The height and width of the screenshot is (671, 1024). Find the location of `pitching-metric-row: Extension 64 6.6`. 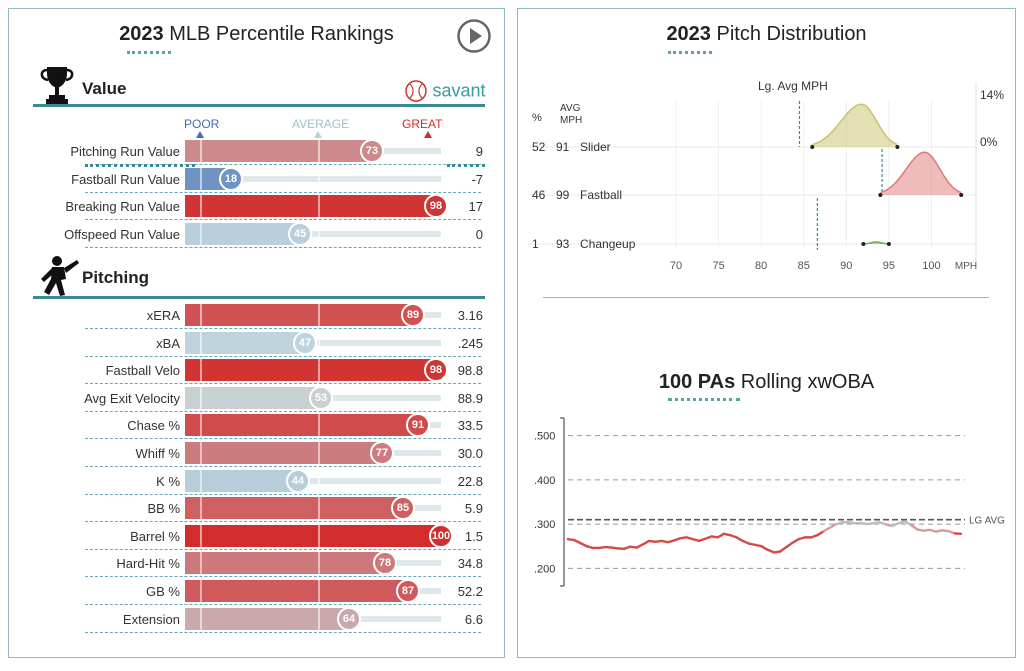

pitching-metric-row: Extension 64 6.6 is located at coordinates (257, 618).